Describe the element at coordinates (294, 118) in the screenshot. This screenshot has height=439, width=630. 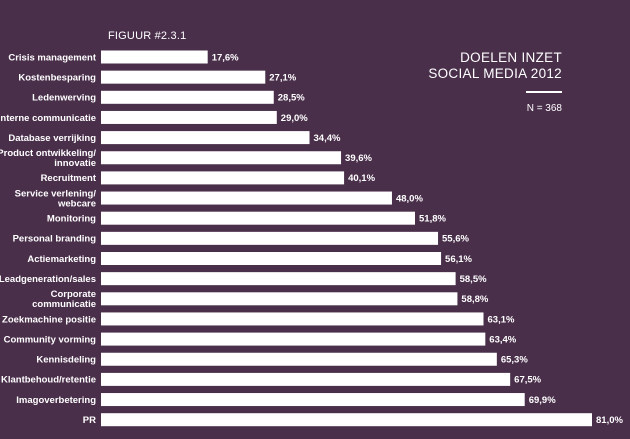
I see `value-label-3: 29,0%` at that location.